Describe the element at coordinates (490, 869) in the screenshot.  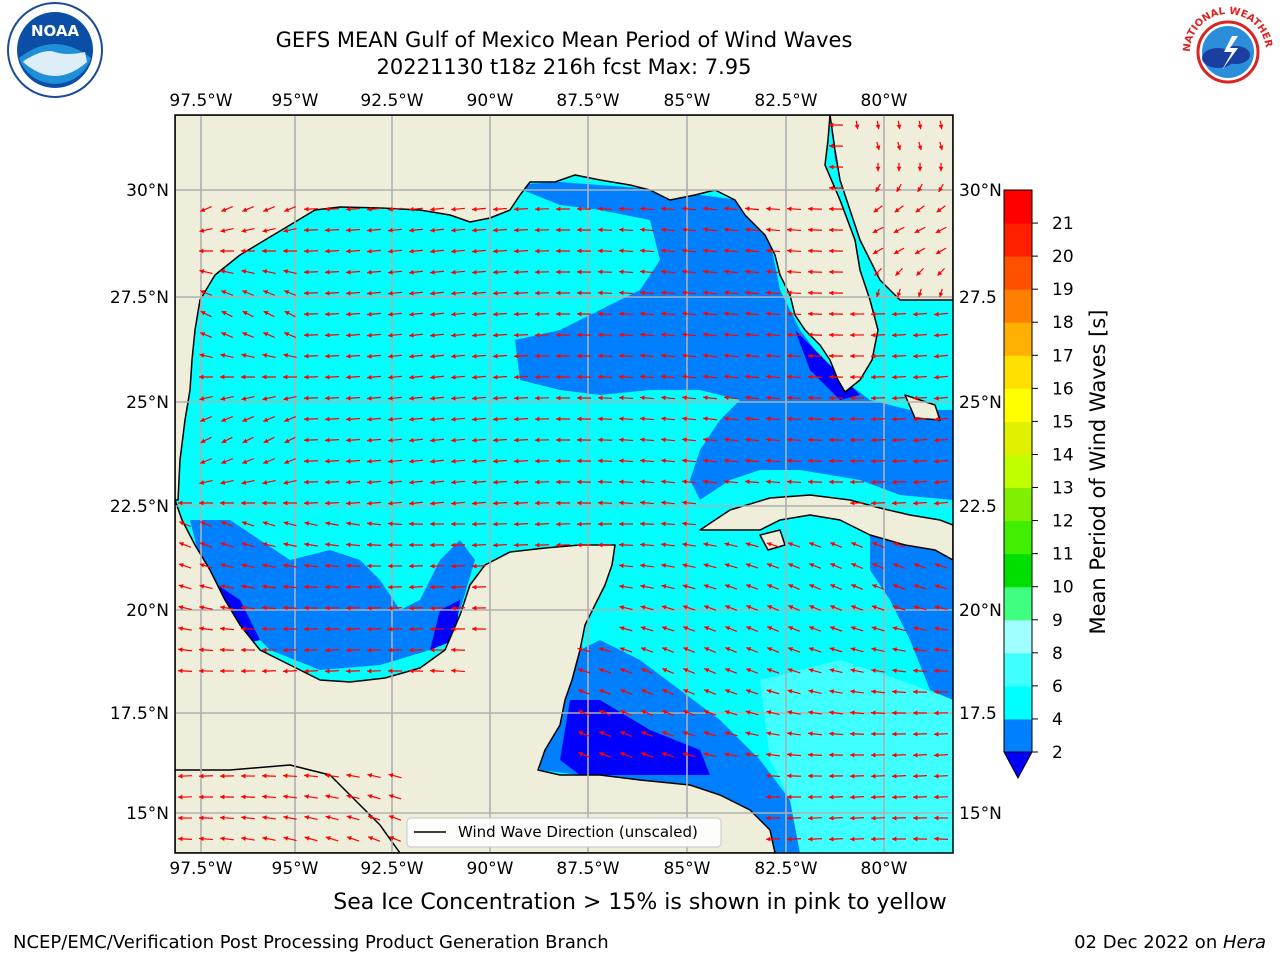
I see `lon-label-bottom: 90°W` at that location.